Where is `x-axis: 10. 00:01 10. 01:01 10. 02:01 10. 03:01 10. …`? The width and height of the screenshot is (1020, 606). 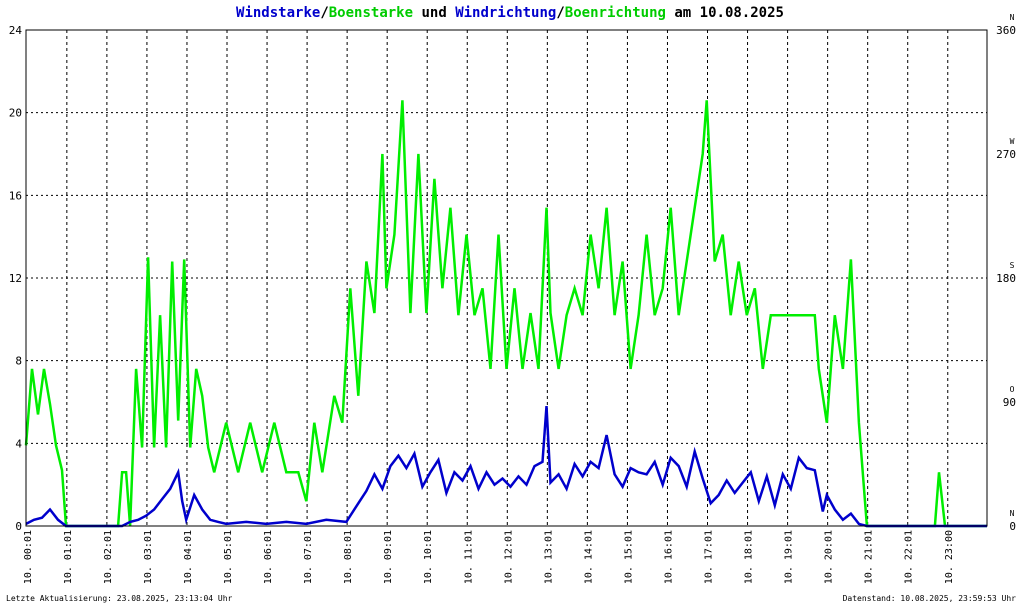 x-axis: 10. 00:01 10. 01:01 10. 02:01 10. 03:01 10. … is located at coordinates (489, 557).